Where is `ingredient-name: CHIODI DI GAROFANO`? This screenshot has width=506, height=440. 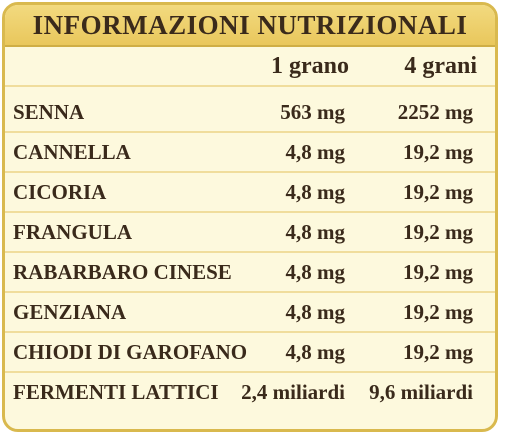 ingredient-name: CHIODI DI GAROFANO is located at coordinates (130, 351).